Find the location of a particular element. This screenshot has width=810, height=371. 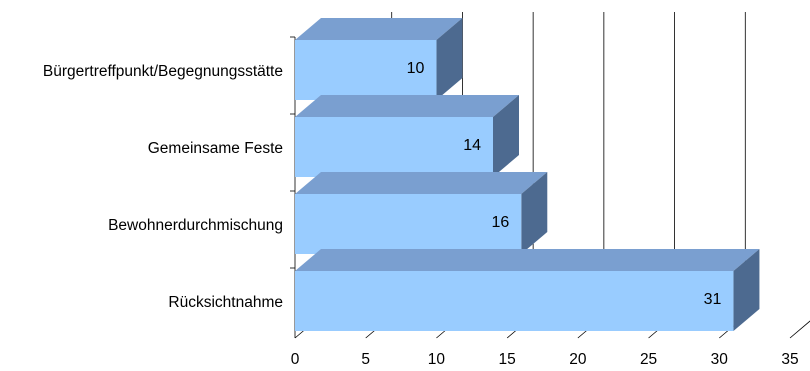

x-tick-label: 10 is located at coordinates (437, 359).